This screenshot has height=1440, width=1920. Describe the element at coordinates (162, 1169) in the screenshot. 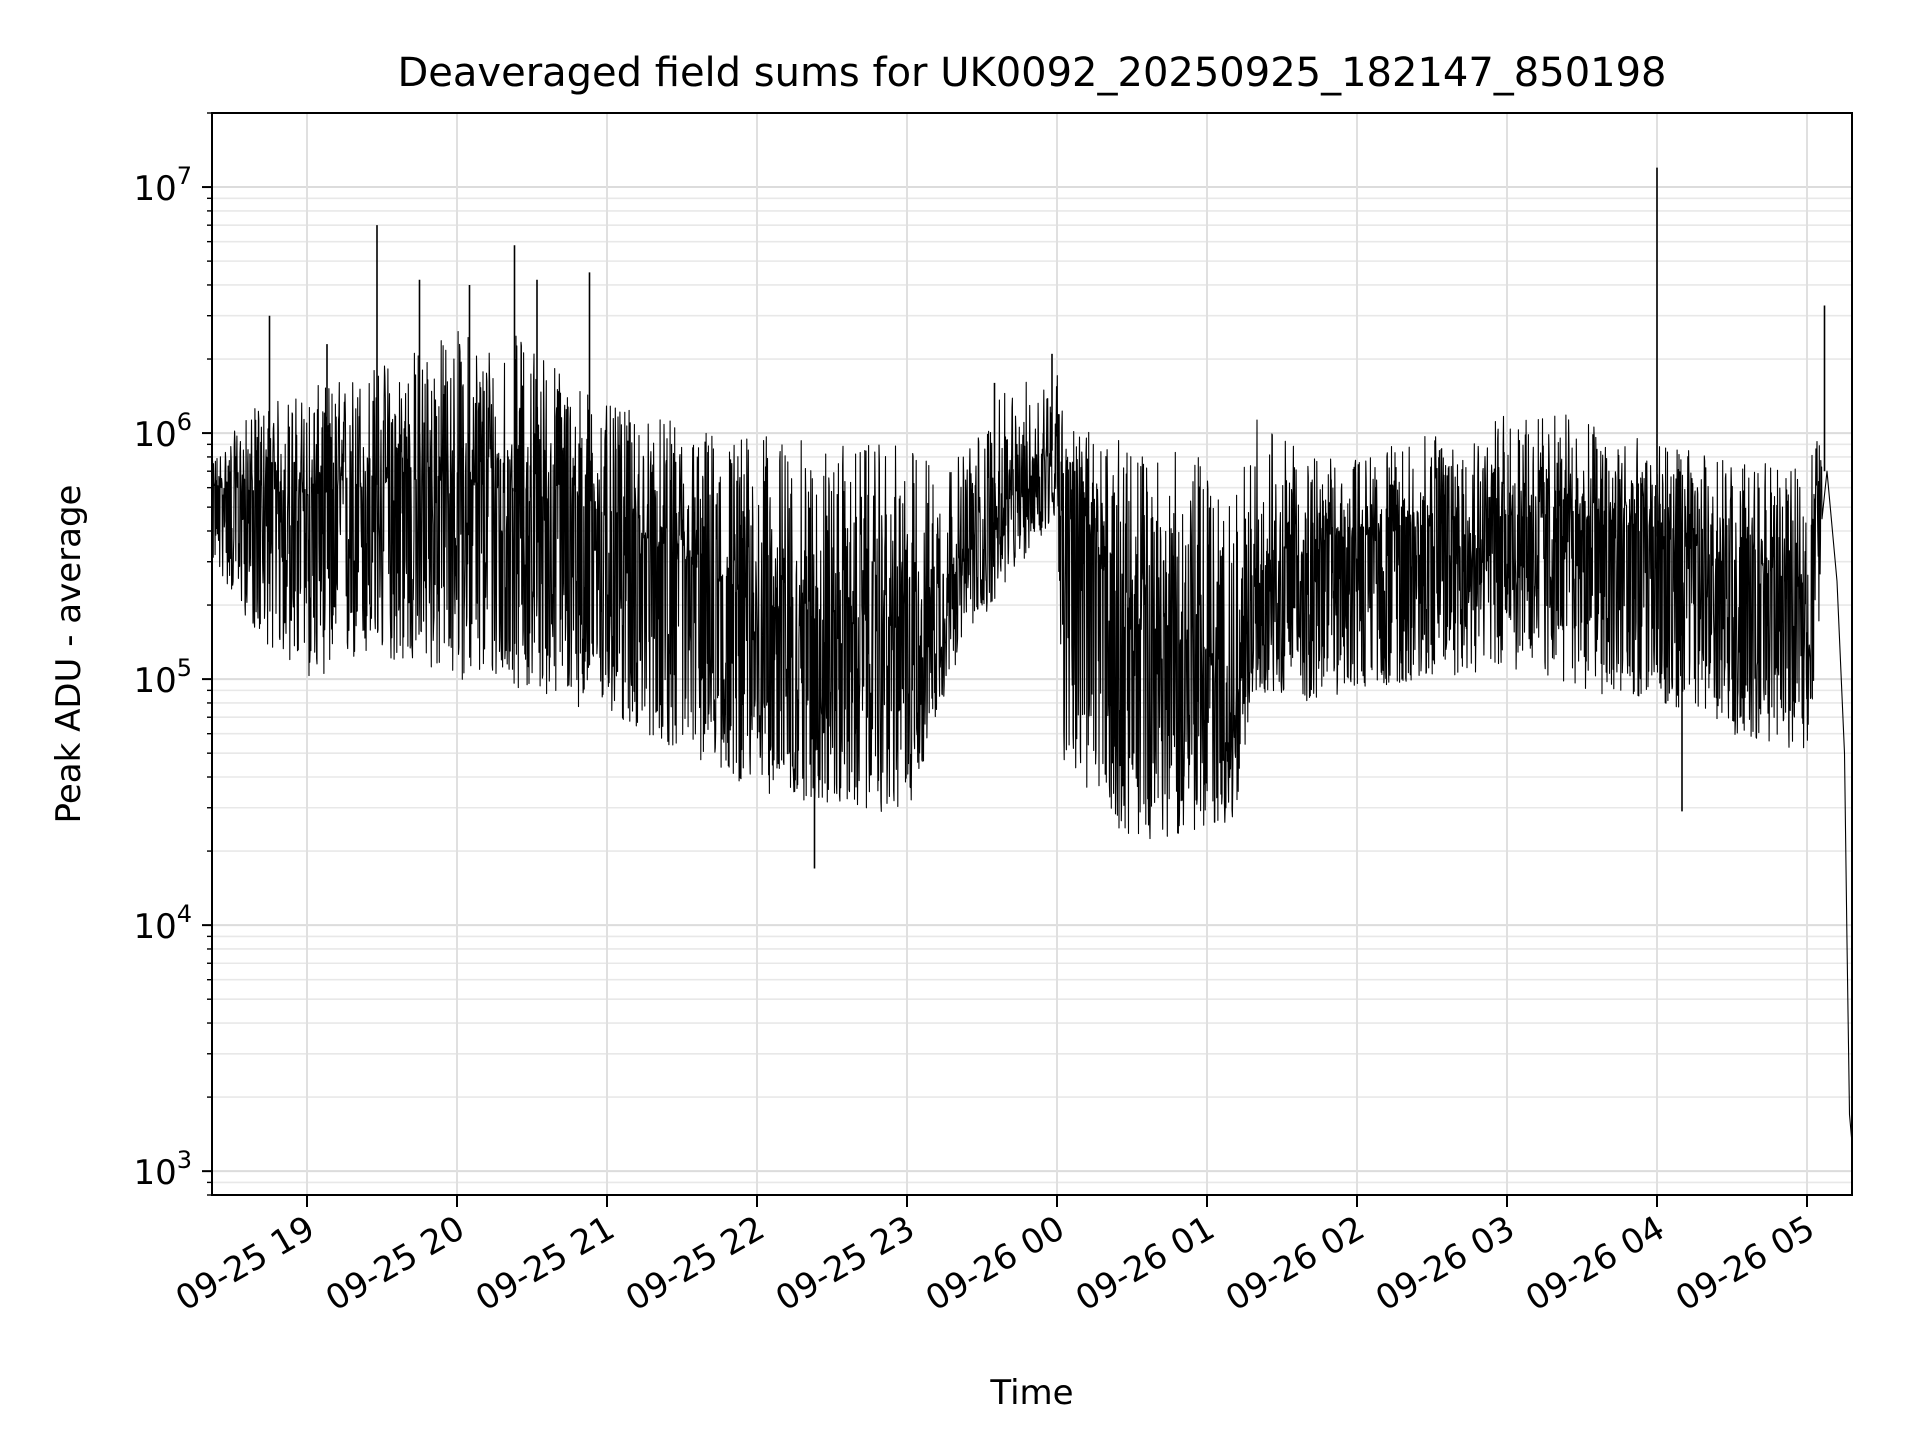

I see `y-tick-label: 10³` at that location.